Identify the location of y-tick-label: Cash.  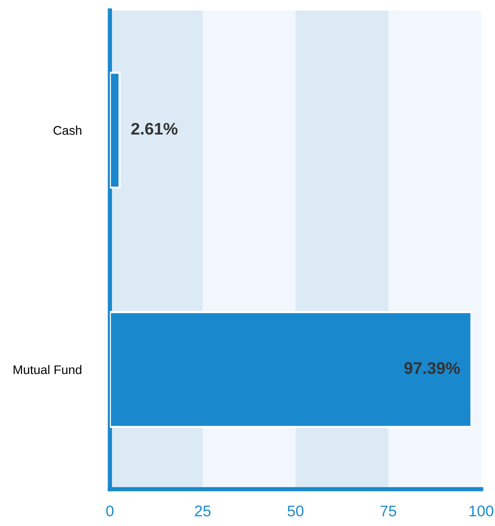
(68, 130).